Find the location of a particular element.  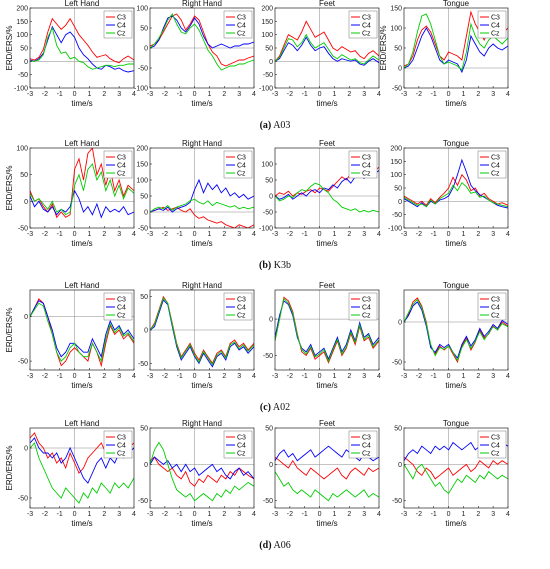

figure-caption: (a) A03 is located at coordinates (275, 125).